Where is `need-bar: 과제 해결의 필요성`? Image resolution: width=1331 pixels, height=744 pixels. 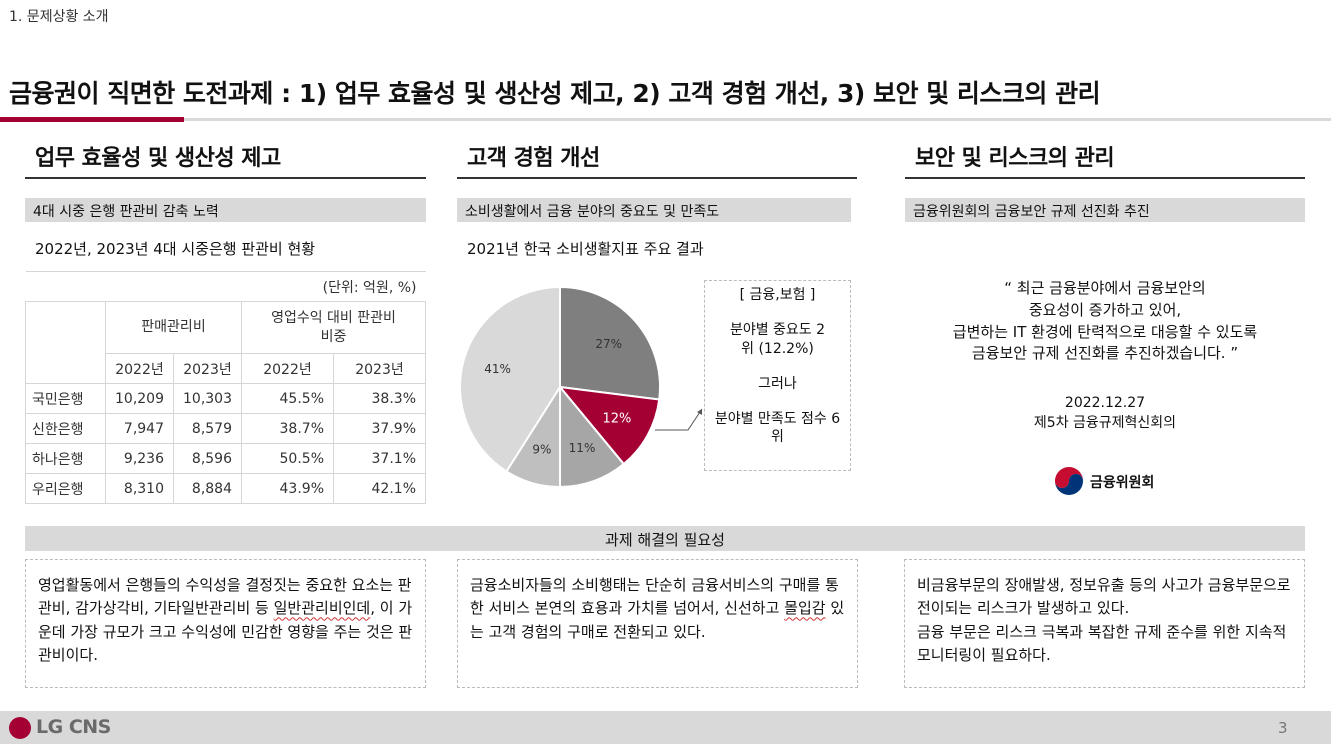 need-bar: 과제 해결의 필요성 is located at coordinates (665, 538).